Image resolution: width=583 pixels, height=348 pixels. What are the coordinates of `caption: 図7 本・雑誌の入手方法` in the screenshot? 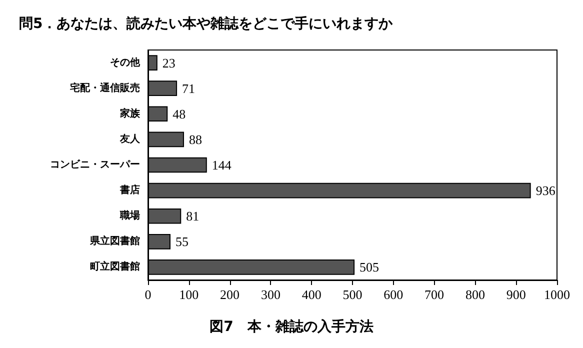 It's located at (292, 326).